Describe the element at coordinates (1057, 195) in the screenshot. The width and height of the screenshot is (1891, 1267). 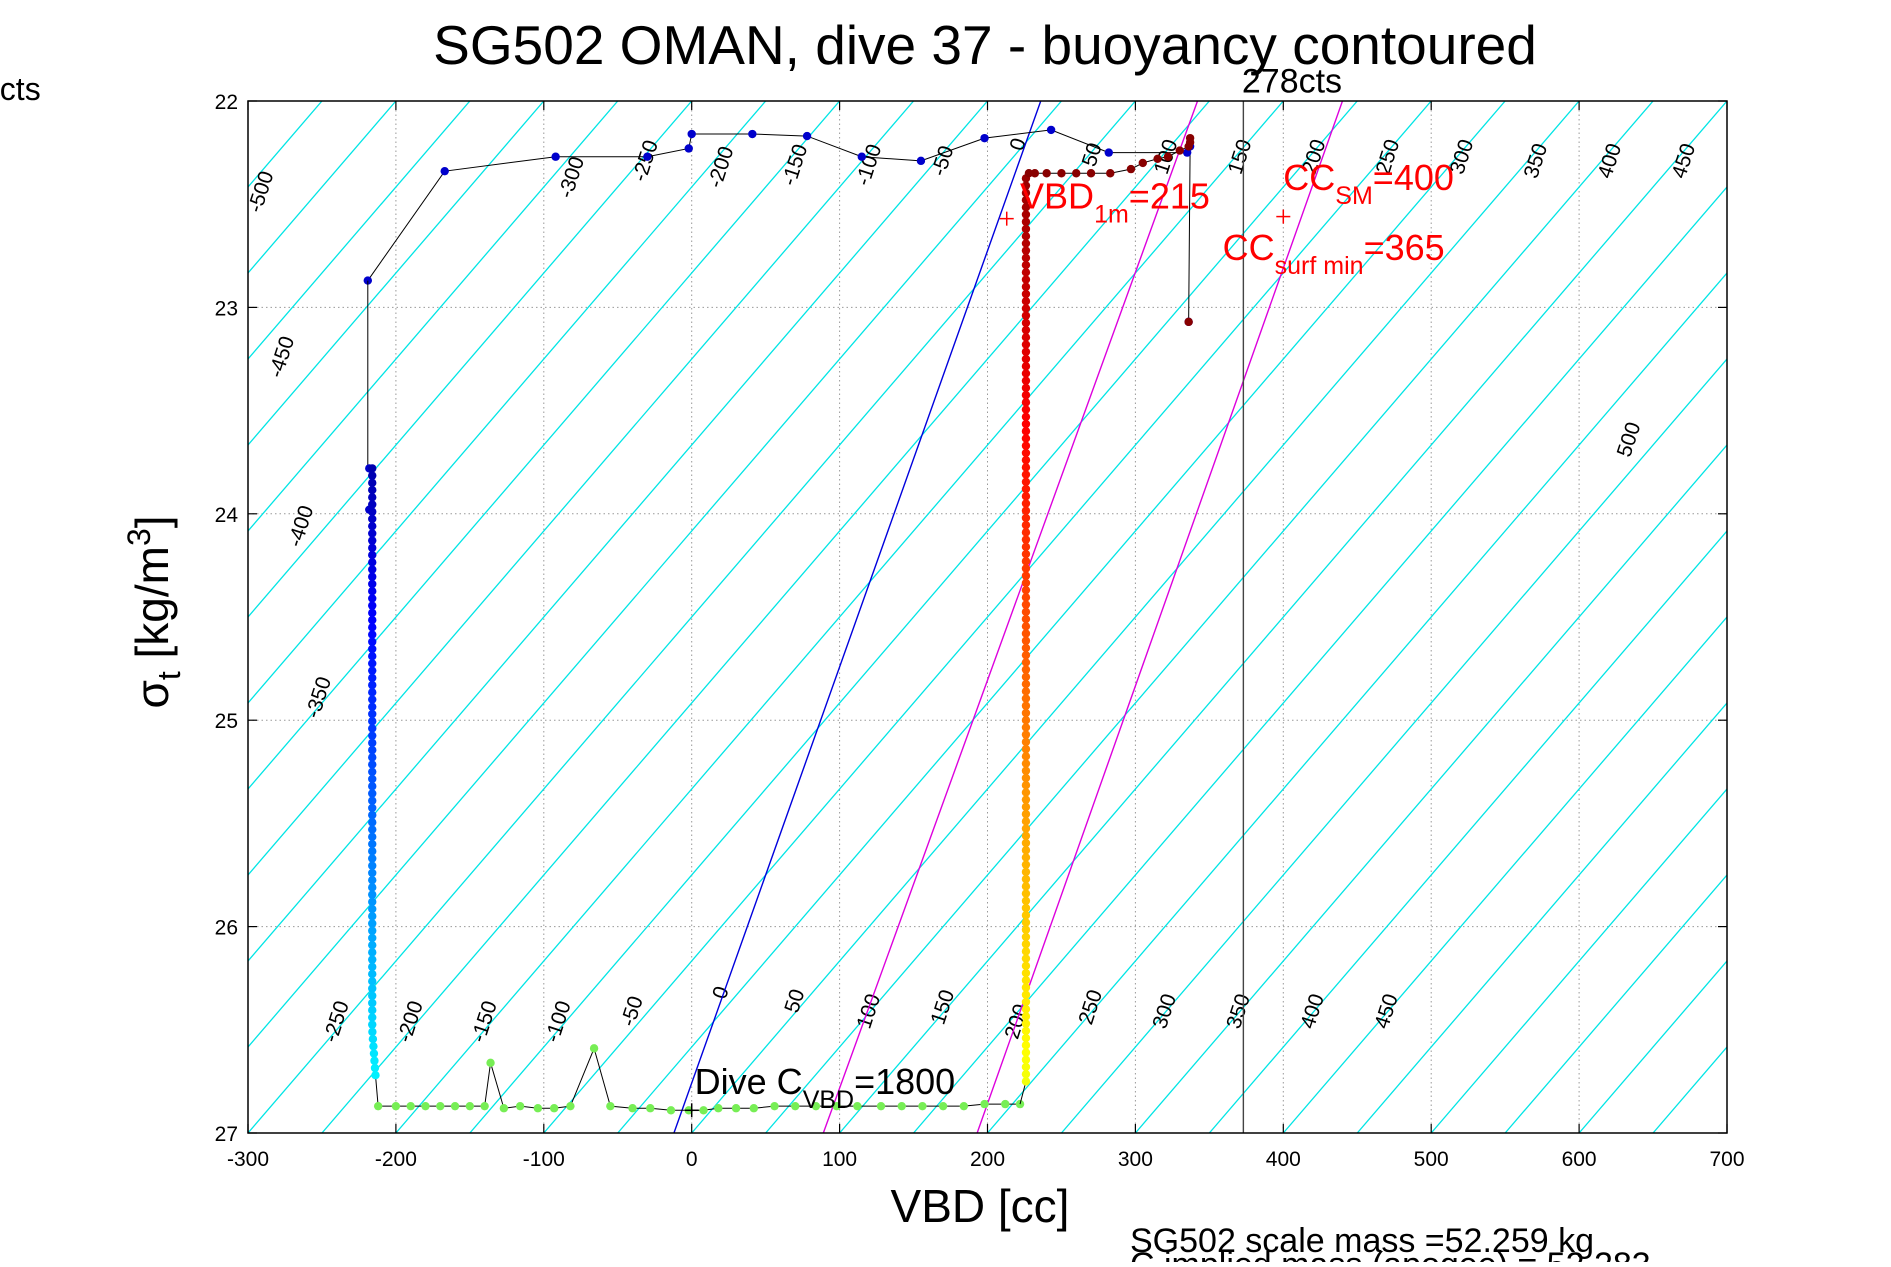
I see `annotation-main: VBD` at that location.